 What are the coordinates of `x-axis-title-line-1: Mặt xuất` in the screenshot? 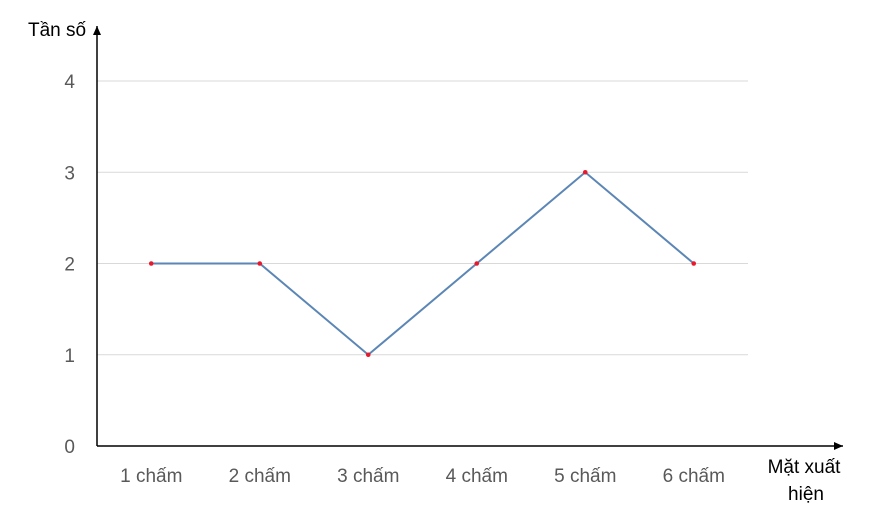 It's located at (805, 467).